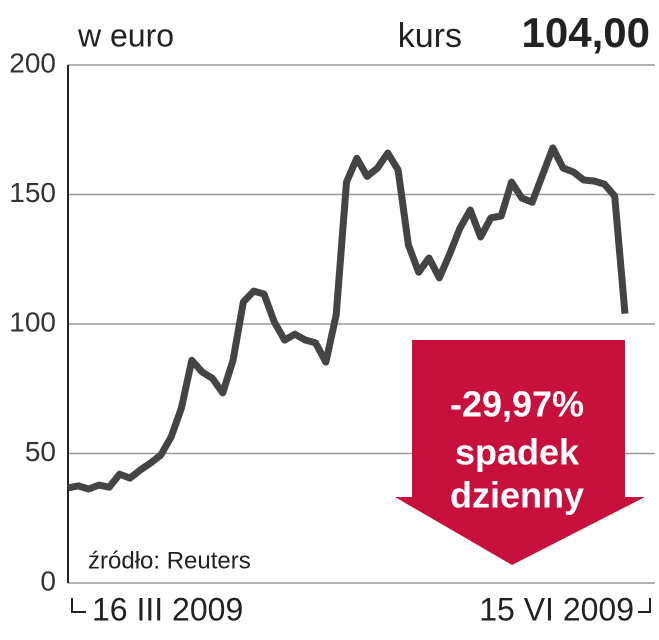  I want to click on source: źródło: Reuters, so click(169, 560).